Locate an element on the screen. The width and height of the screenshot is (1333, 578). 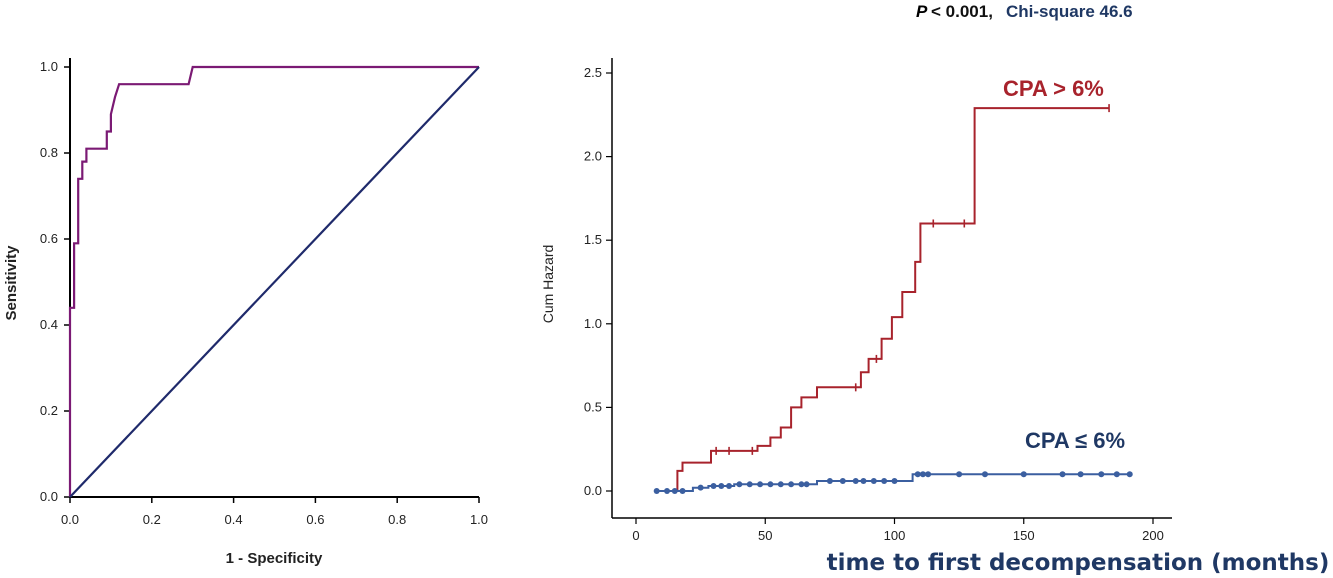
hazard-x-tick-label: 0 is located at coordinates (635, 535).